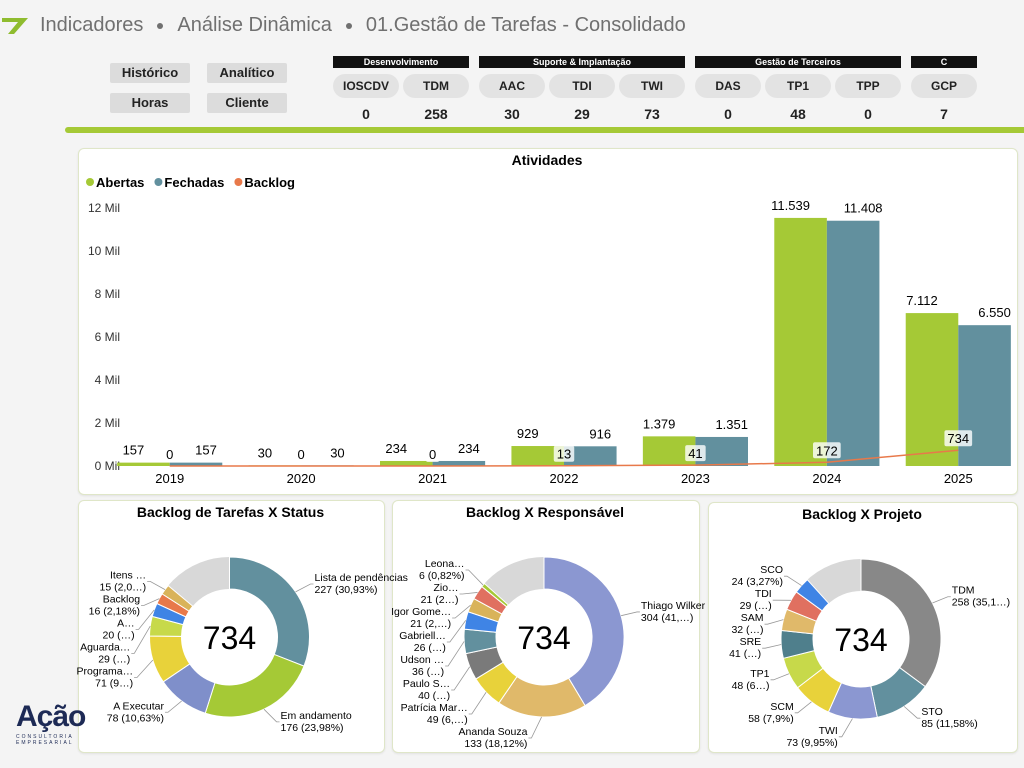 The image size is (1024, 768). What do you see at coordinates (944, 114) in the screenshot?
I see `kpi-value: 7` at bounding box center [944, 114].